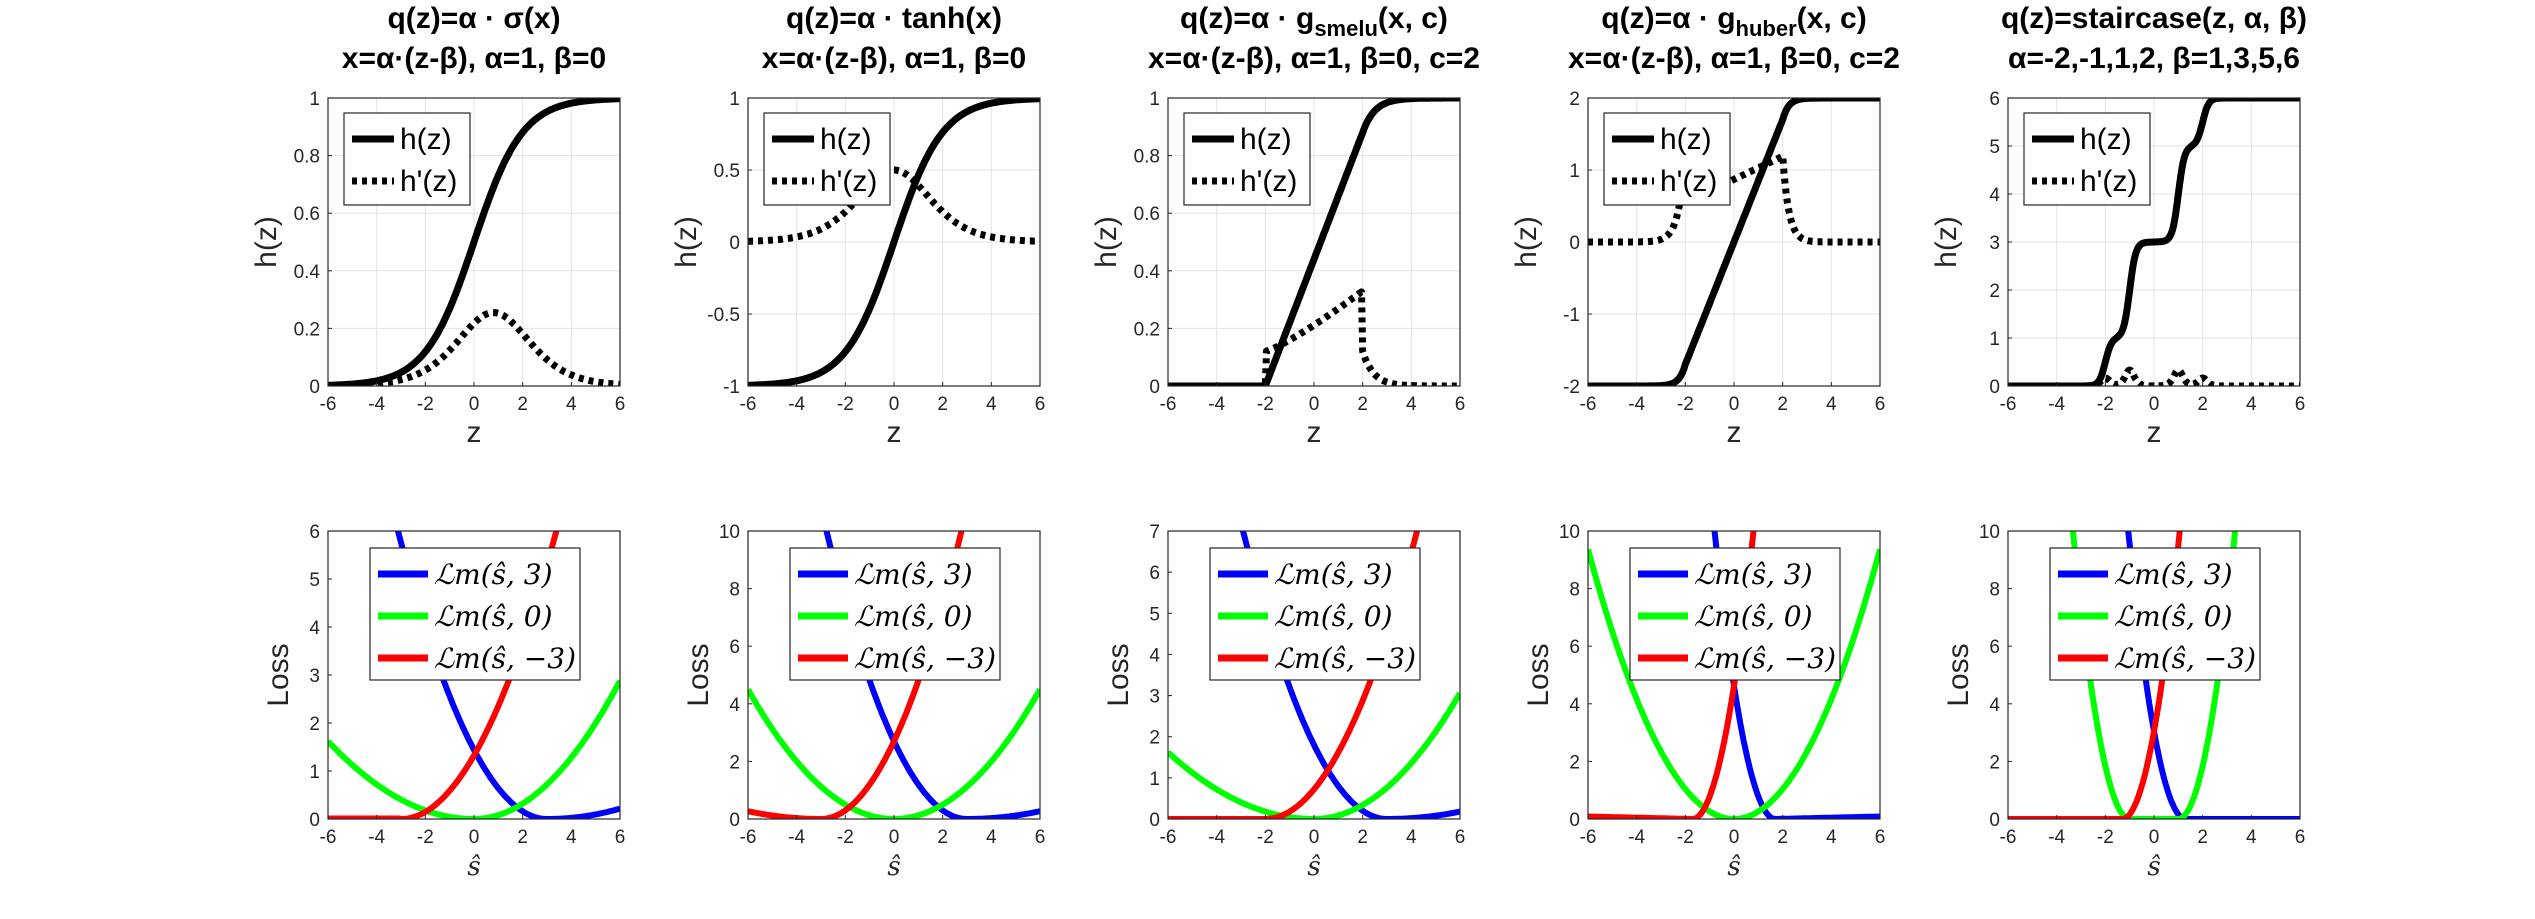 The height and width of the screenshot is (919, 2535). What do you see at coordinates (1147, 329) in the screenshot?
I see `y-tick-label: 0.2` at bounding box center [1147, 329].